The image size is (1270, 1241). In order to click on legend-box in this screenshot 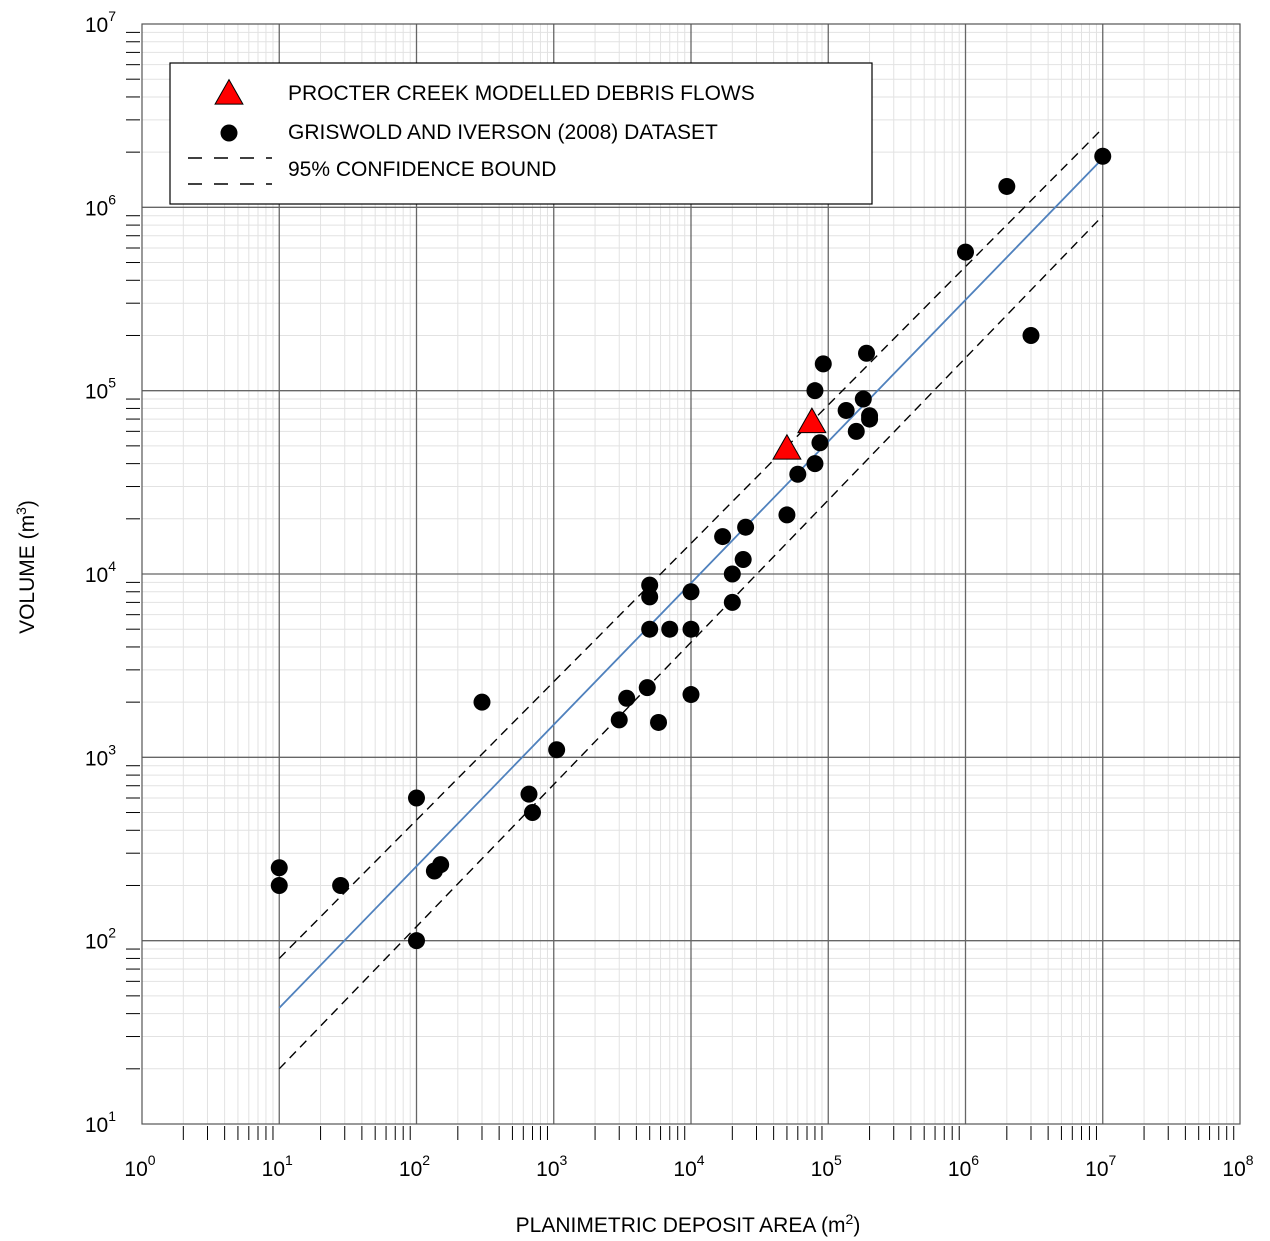, I will do `click(521, 133)`.